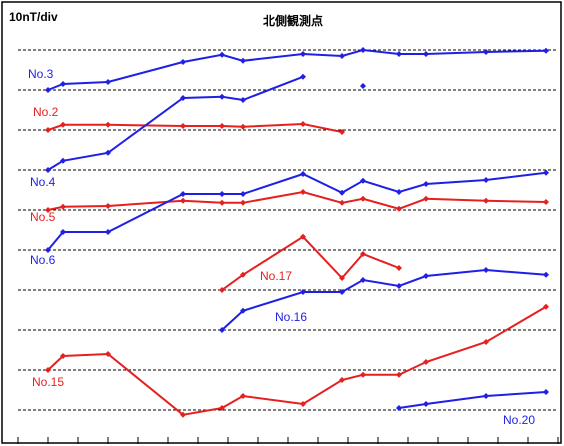  I want to click on series-label: No.3, so click(41, 74).